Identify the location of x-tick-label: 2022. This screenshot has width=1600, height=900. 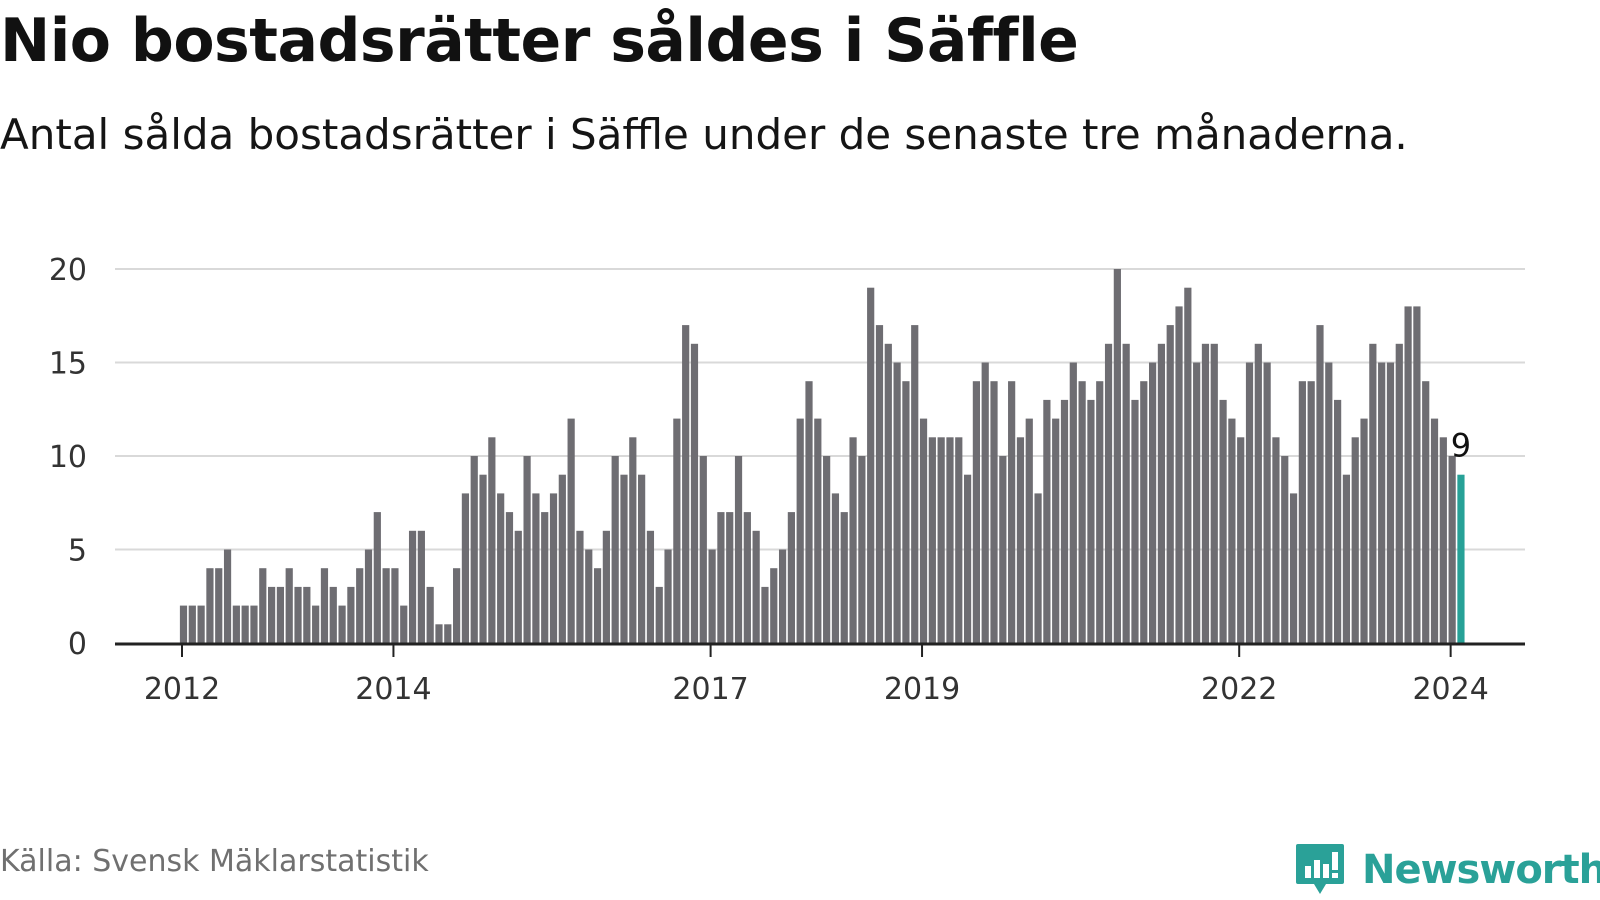
(1239, 689).